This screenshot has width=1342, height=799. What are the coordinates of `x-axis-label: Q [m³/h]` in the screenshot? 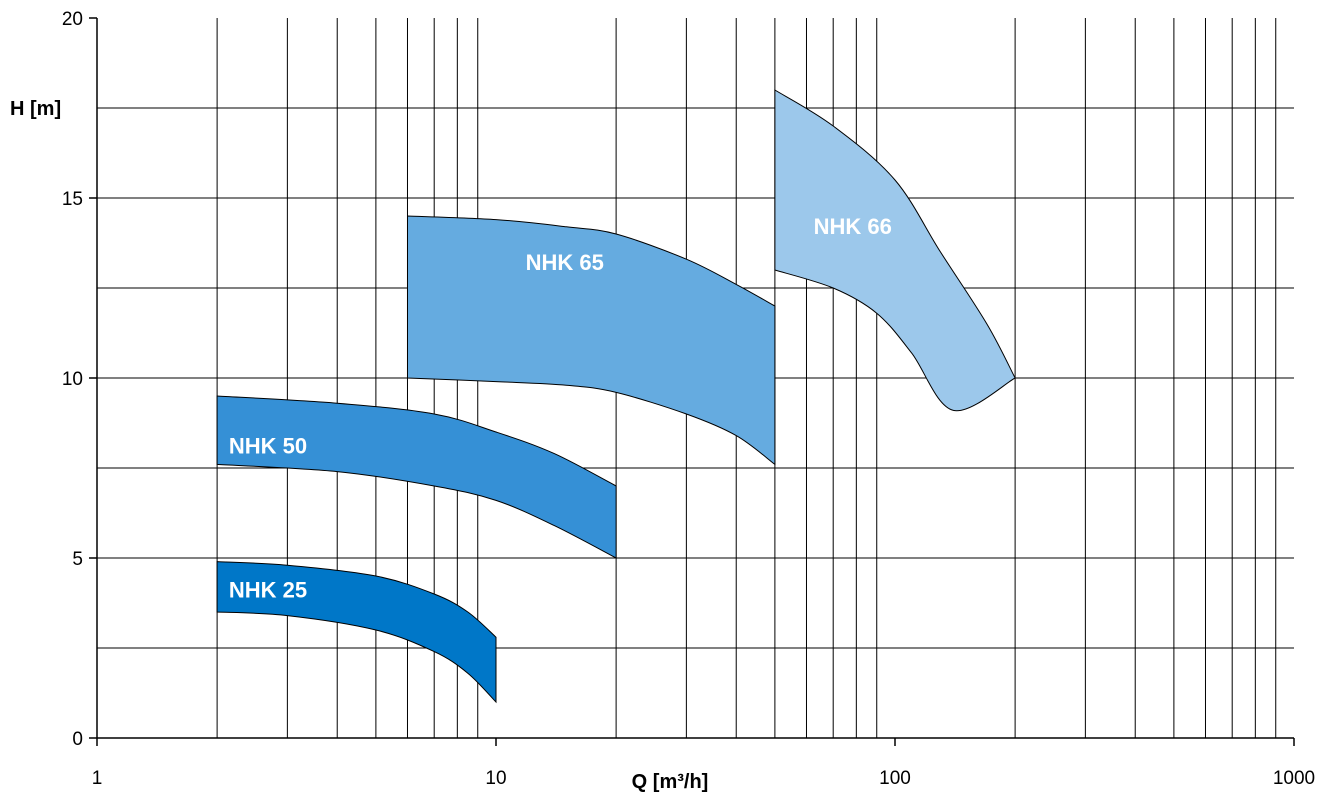 It's located at (670, 782).